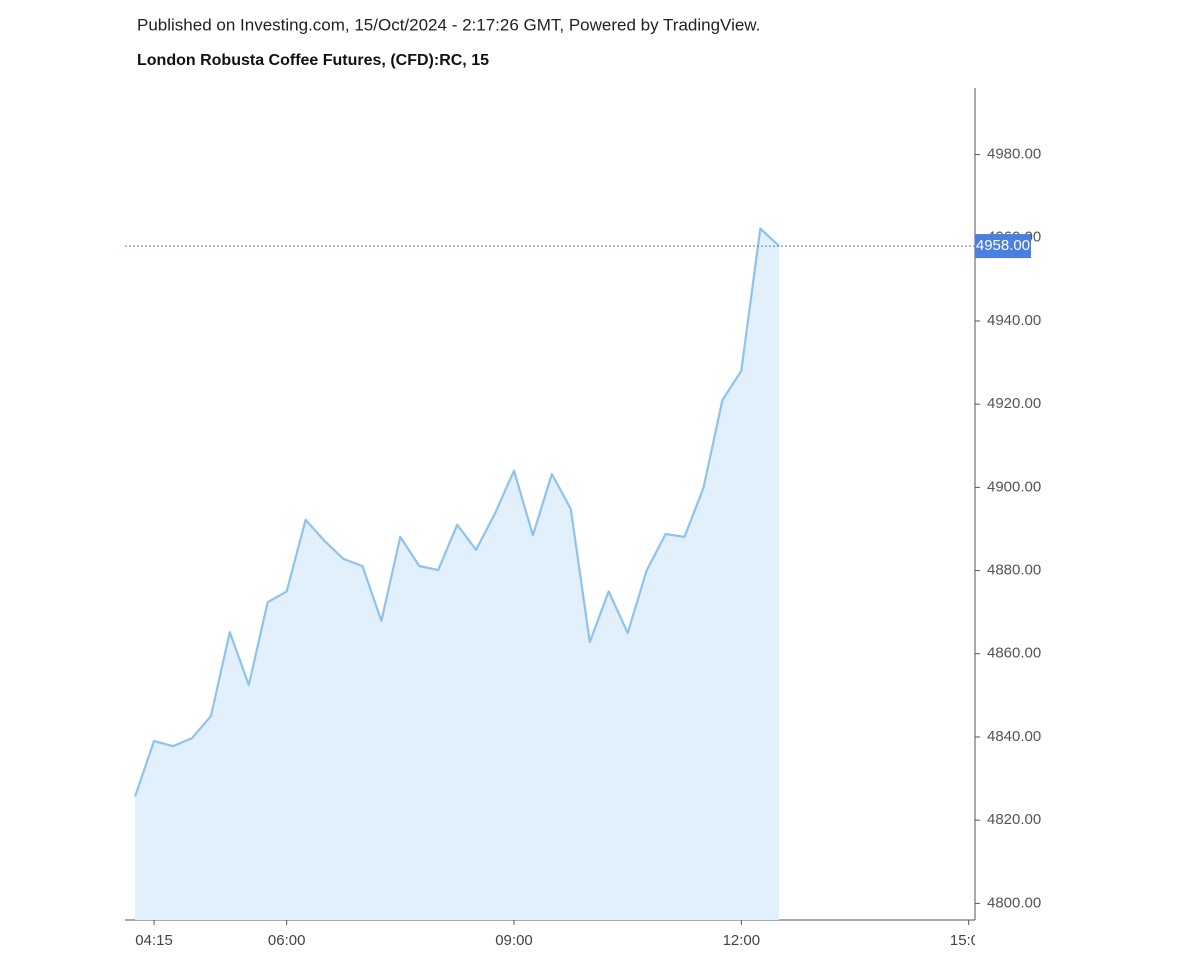 The width and height of the screenshot is (1200, 965). Describe the element at coordinates (1014, 736) in the screenshot. I see `y-tick-label: 4840.00` at that location.